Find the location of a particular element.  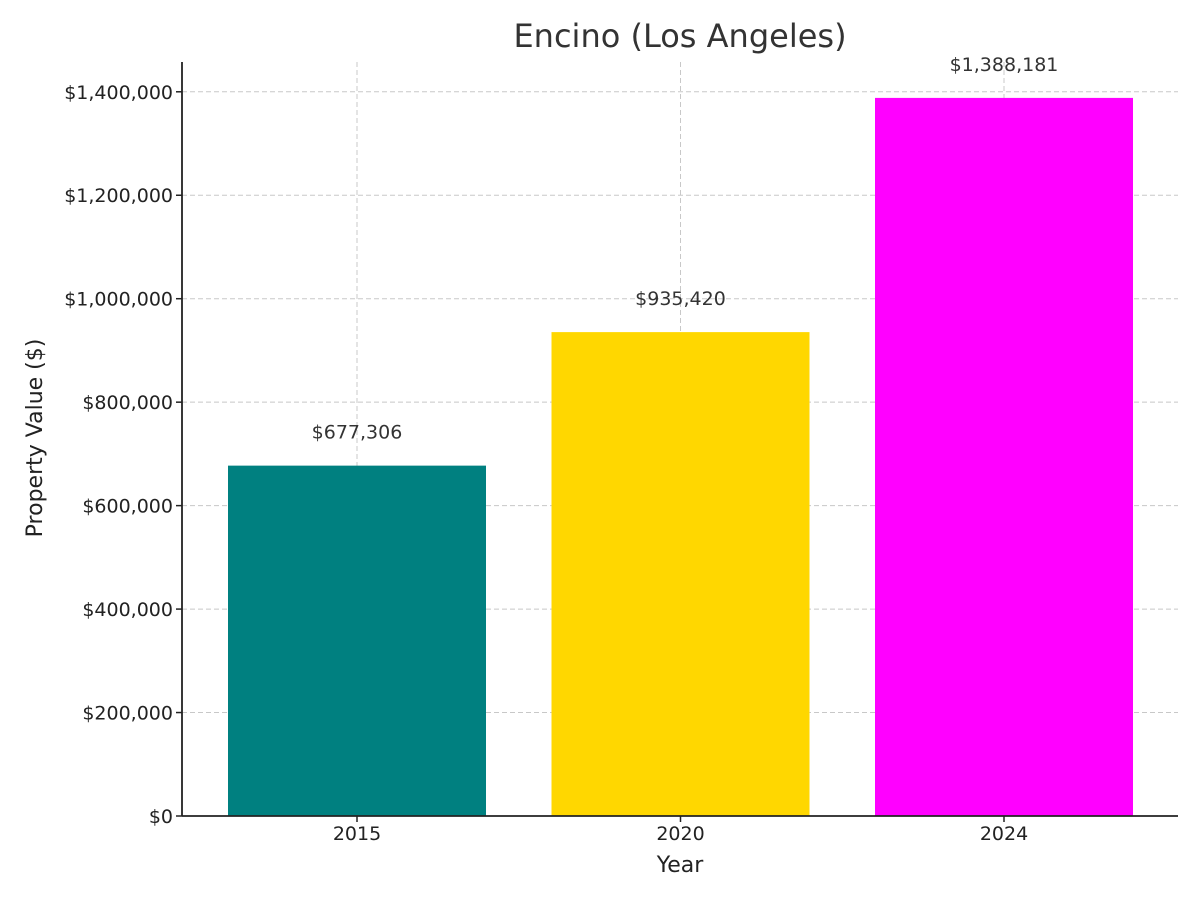

data-label: $1,388,181 is located at coordinates (1004, 65).